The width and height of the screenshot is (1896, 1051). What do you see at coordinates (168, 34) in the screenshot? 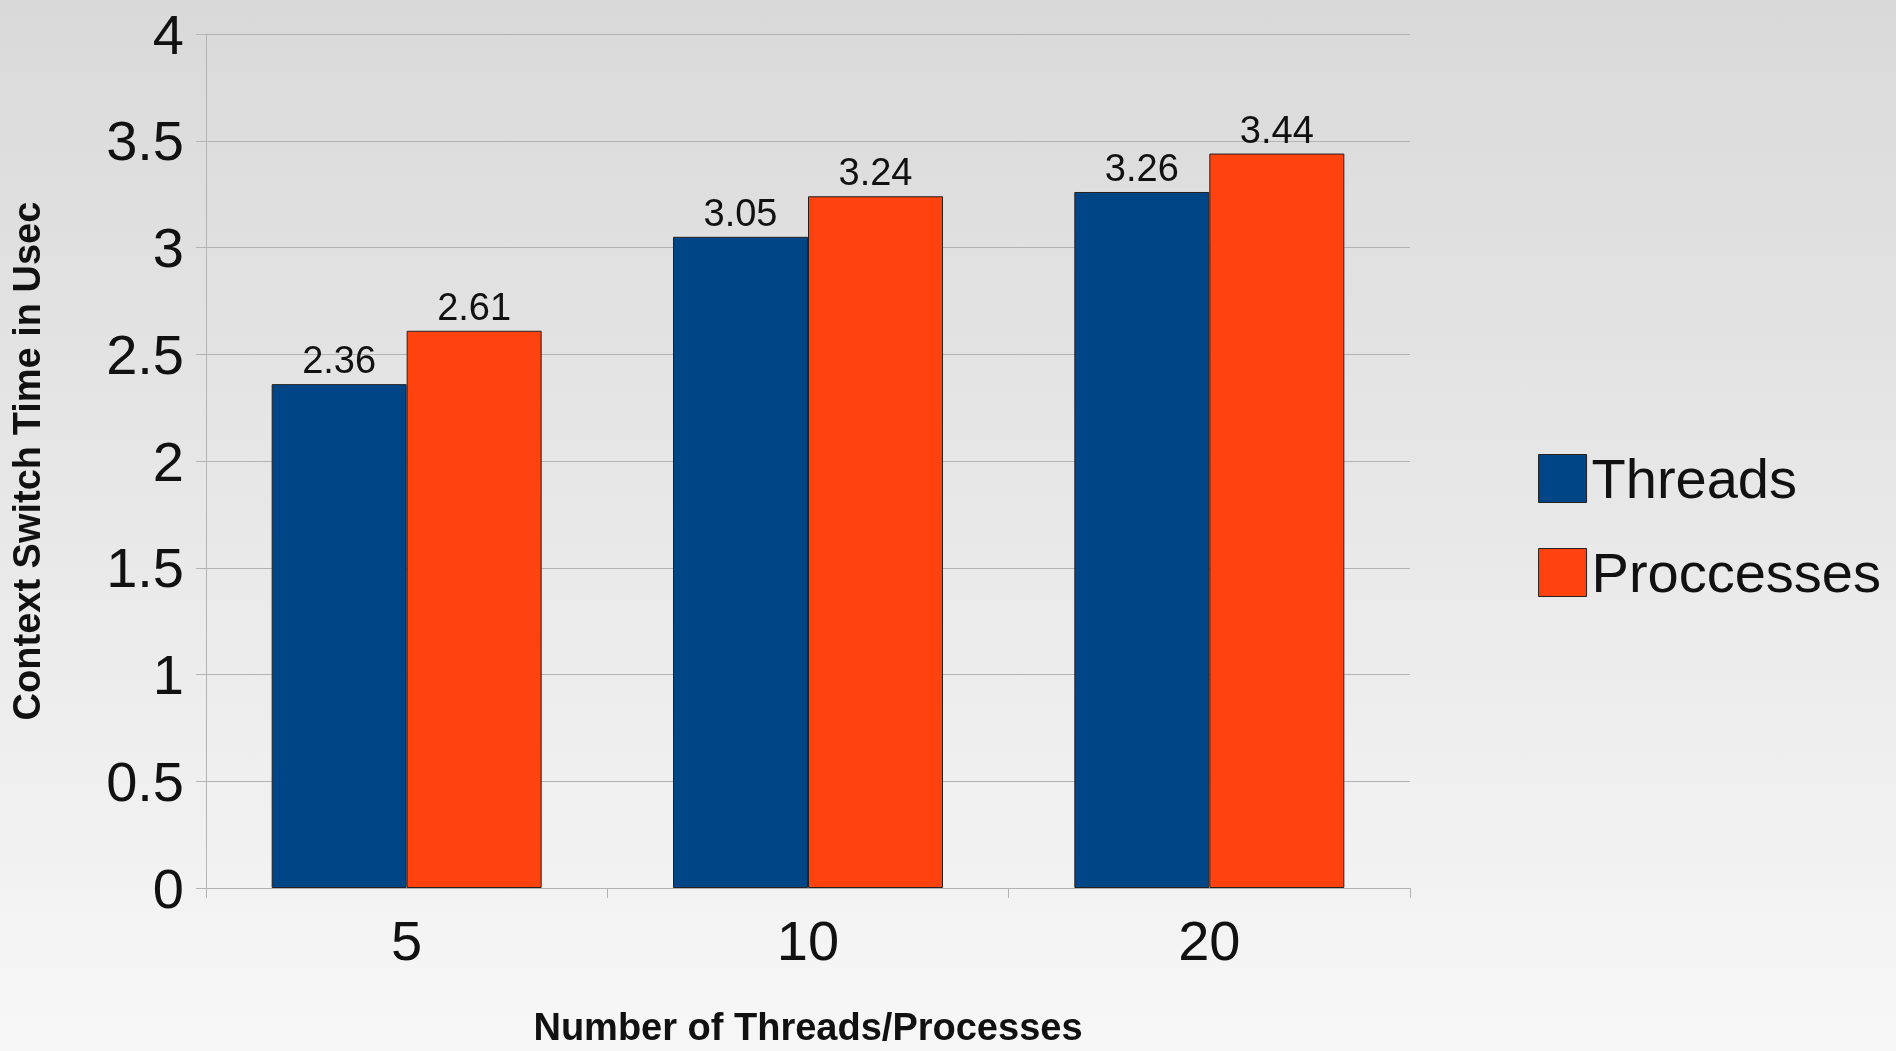
I see `y-tick-label: 4` at bounding box center [168, 34].